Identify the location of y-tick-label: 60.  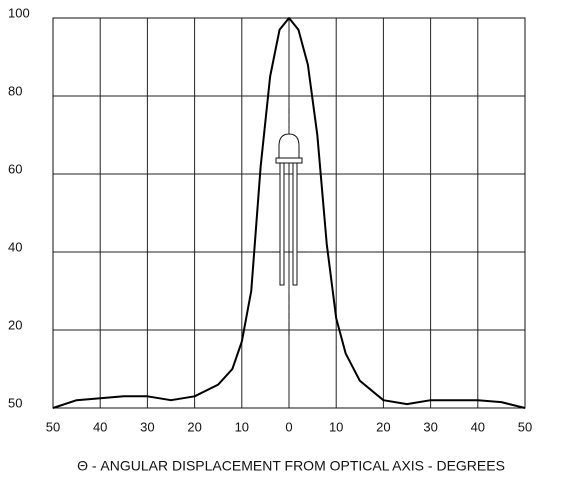
(15, 168).